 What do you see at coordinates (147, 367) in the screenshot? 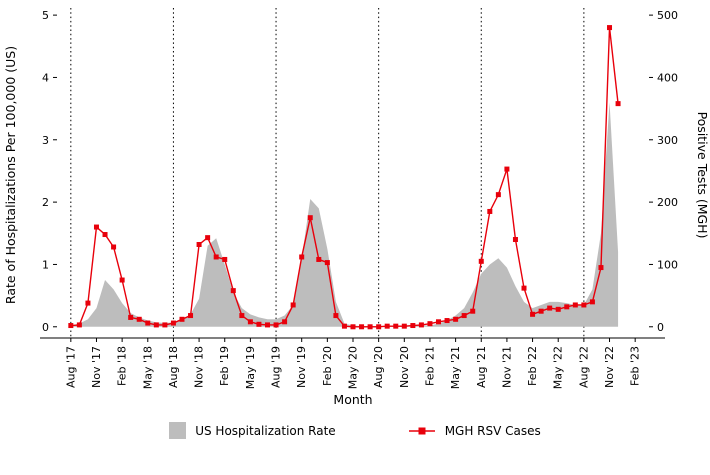
I see `svg-text: May '18` at bounding box center [147, 367].